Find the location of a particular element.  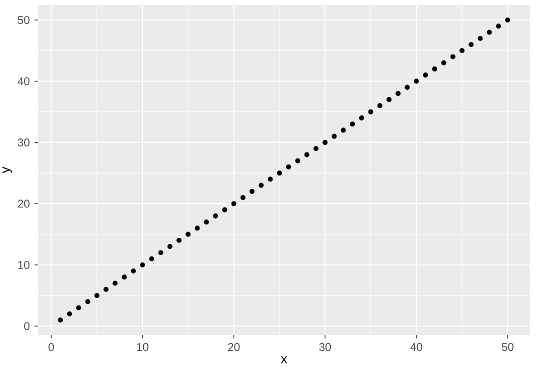

x-tick-label: 0 is located at coordinates (51, 347).